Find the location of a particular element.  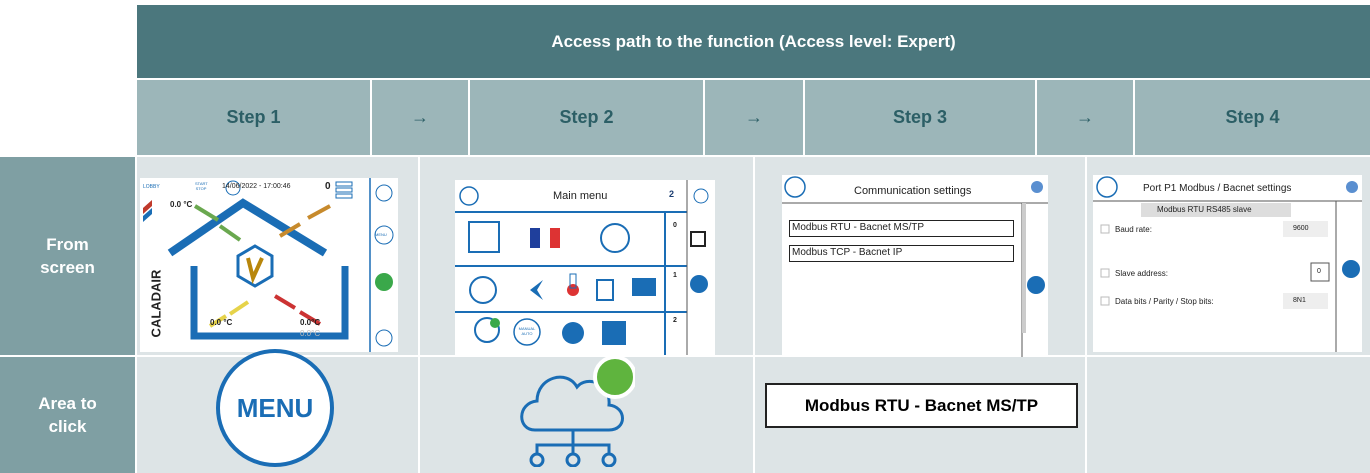

manual-auto: MANUAL AUTO is located at coordinates (527, 331).